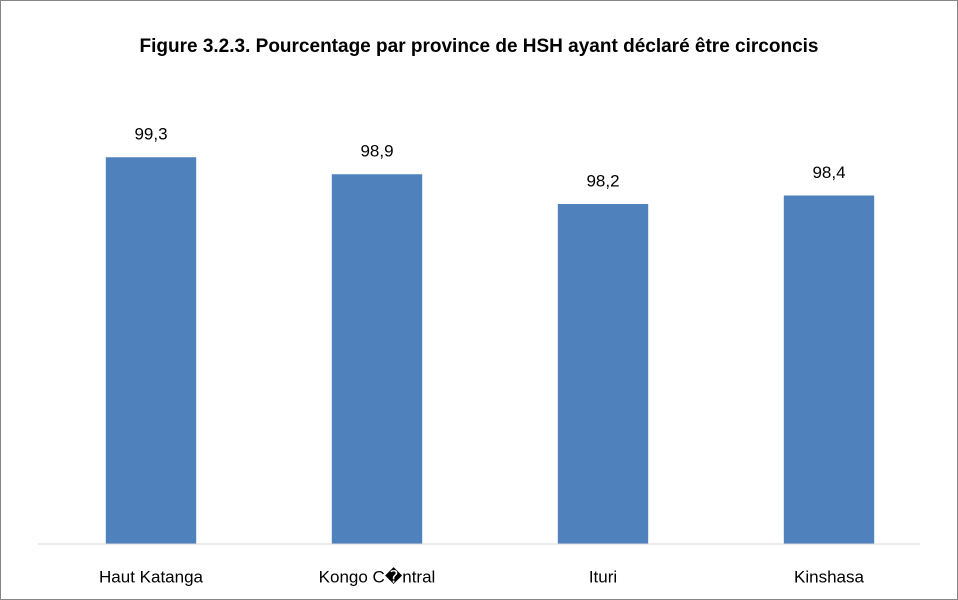  What do you see at coordinates (150, 134) in the screenshot?
I see `value-label: 99,3` at bounding box center [150, 134].